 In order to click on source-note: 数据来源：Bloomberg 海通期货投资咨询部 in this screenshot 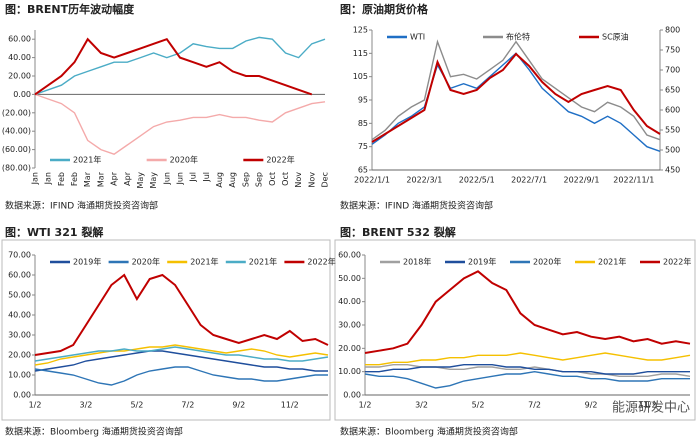, I will do `click(94, 432)`.